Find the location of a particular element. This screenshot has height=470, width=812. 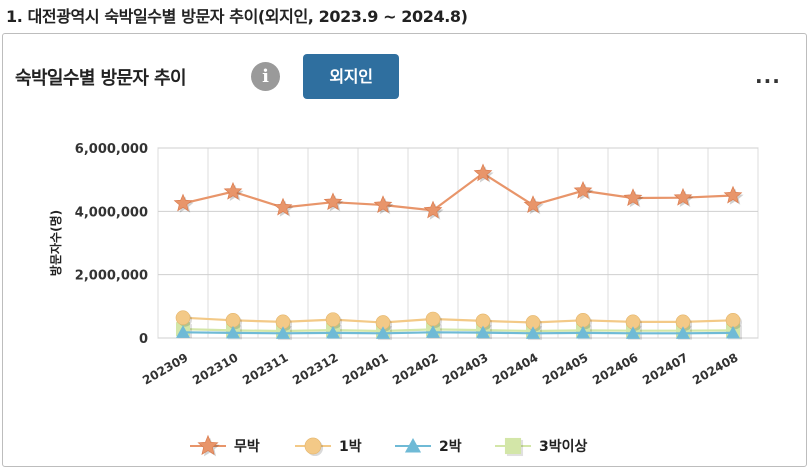

legend-label: 3박이상 is located at coordinates (563, 446).